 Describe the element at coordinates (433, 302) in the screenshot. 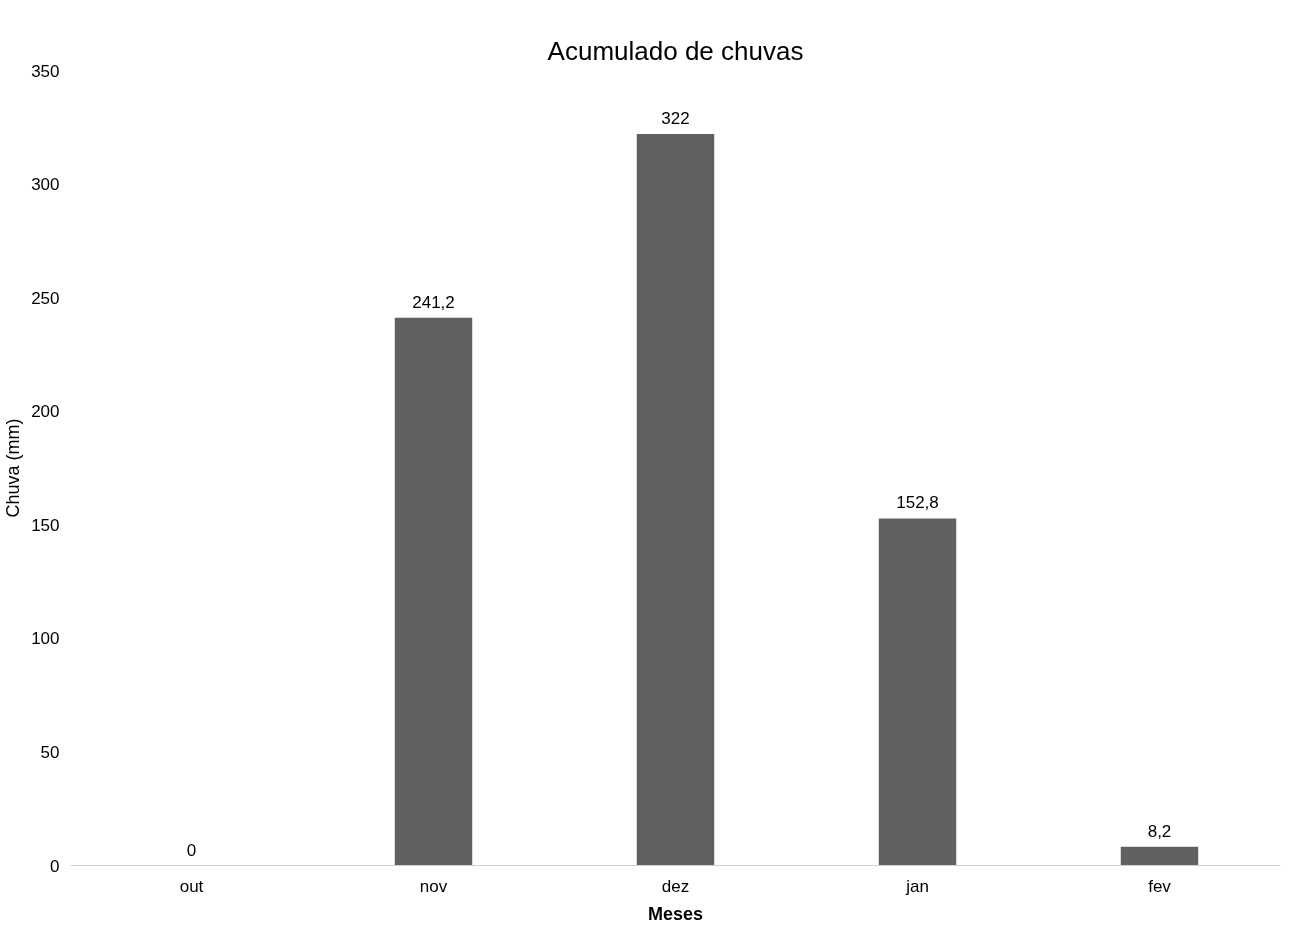

I see `data-label: 241,2` at that location.